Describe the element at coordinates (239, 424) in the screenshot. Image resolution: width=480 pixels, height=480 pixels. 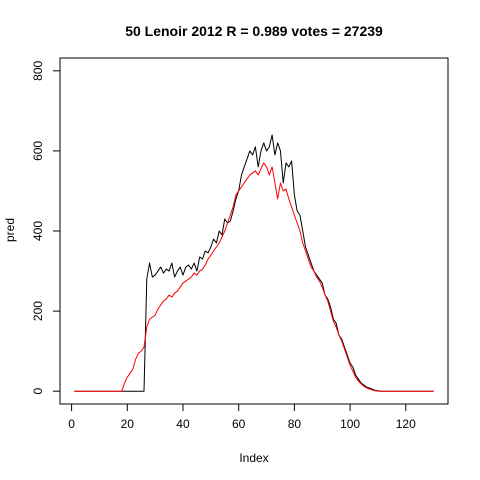
I see `x-tick-label: 60` at that location.